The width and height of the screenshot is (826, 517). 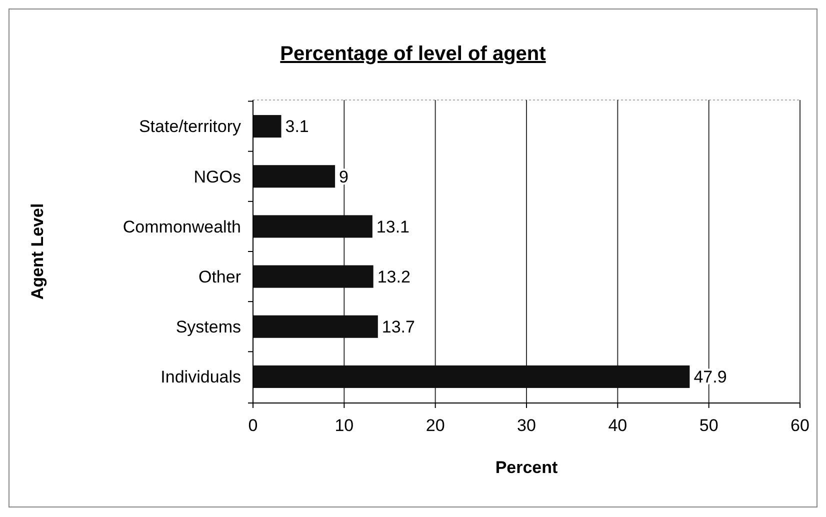 I want to click on x-tick-label: 10, so click(x=344, y=425).